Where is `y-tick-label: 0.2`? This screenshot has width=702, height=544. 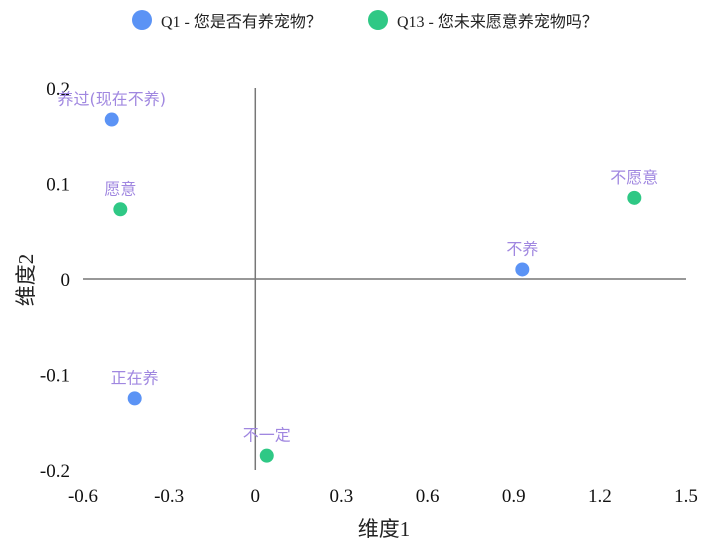
y-tick-label: 0.2 is located at coordinates (58, 89).